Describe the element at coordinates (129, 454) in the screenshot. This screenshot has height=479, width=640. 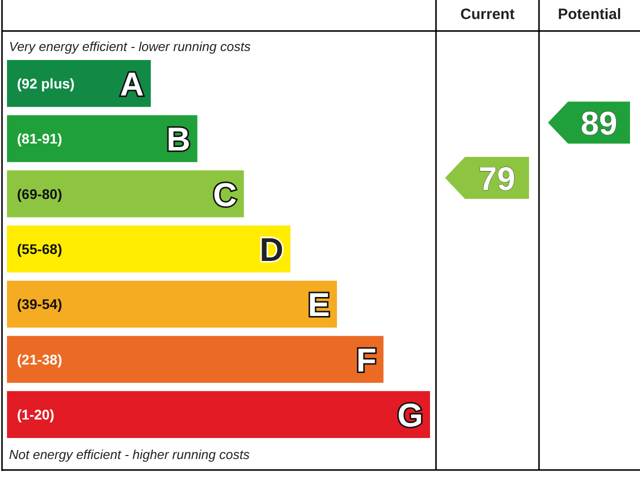
I see `text: Not energy efficient - higher running costs` at that location.